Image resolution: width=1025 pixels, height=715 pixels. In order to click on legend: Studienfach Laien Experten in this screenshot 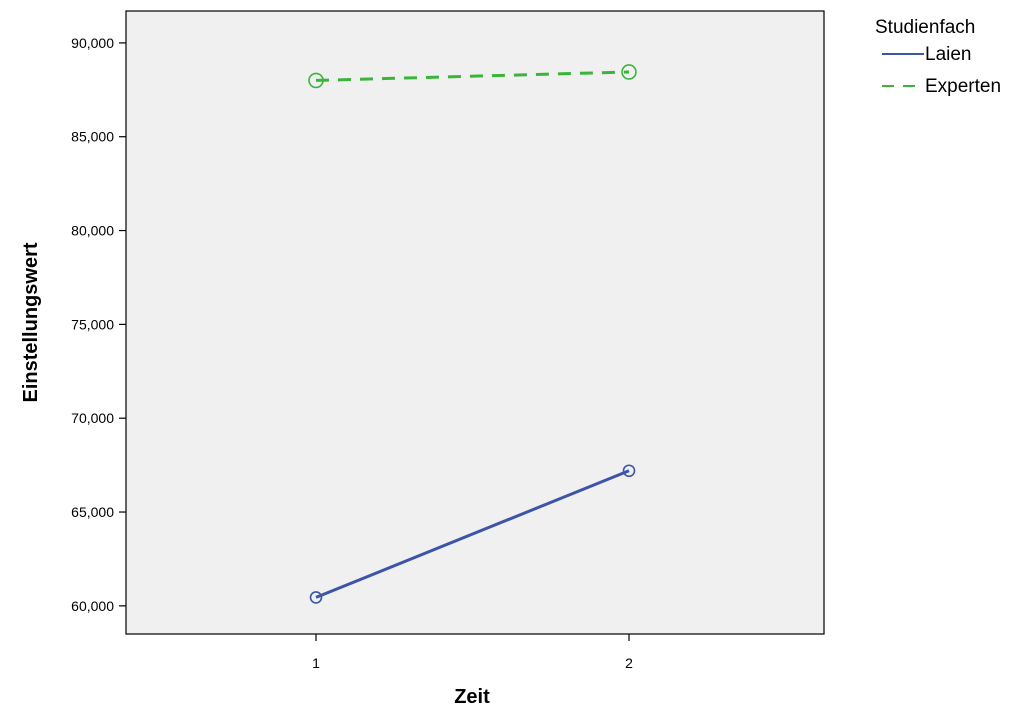, I will do `click(938, 57)`.